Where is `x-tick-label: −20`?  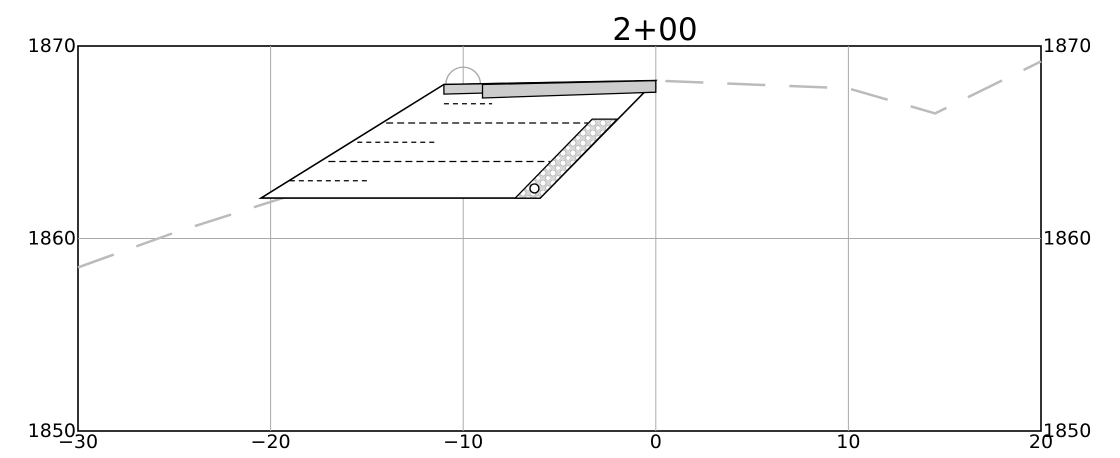 x-tick-label: −20 is located at coordinates (271, 442).